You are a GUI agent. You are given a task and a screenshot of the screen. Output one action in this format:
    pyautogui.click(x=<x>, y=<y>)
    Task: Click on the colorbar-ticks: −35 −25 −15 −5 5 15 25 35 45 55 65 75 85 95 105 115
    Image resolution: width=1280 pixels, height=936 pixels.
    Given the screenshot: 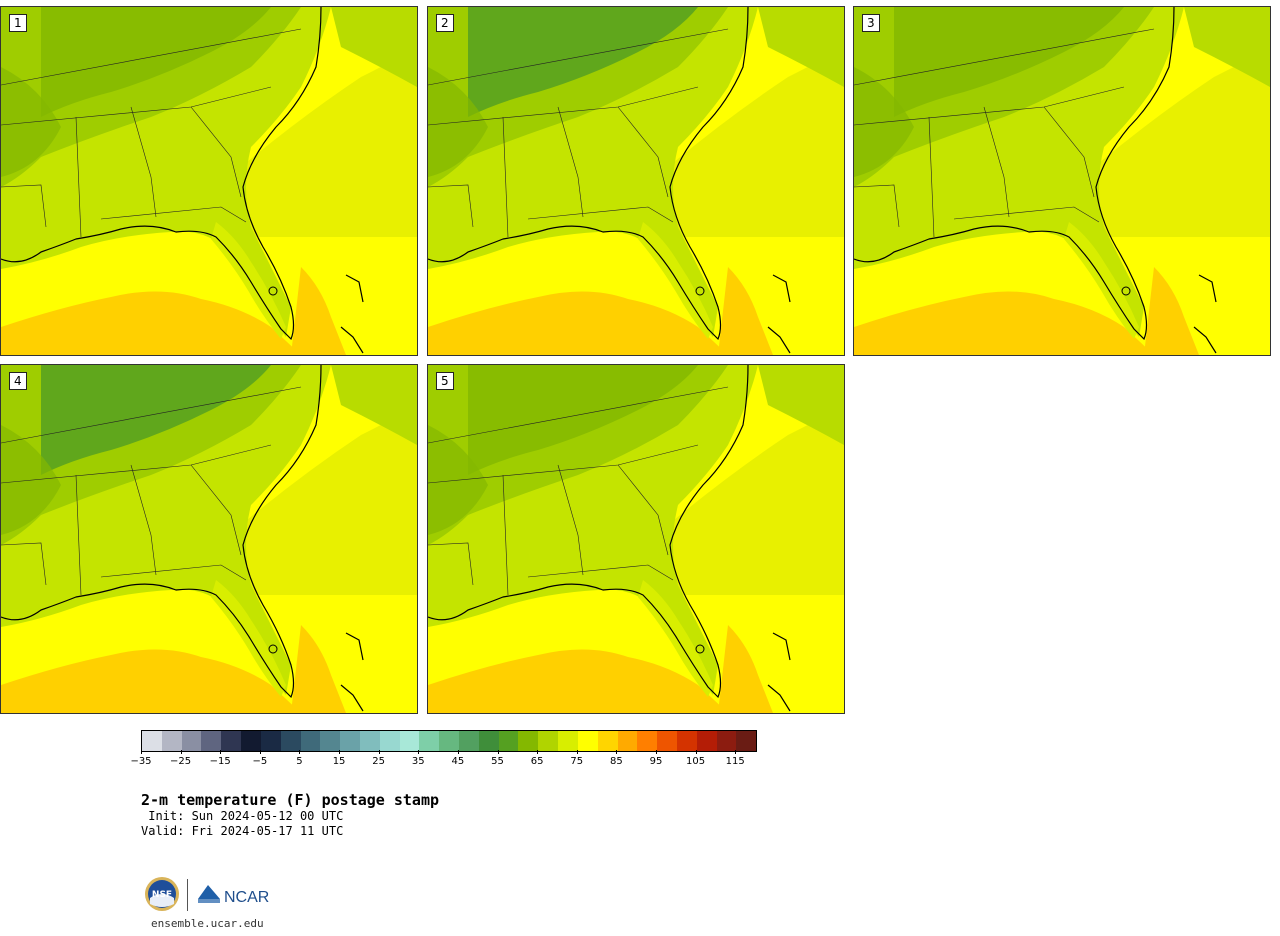 What is the action you would take?
    pyautogui.click(x=442, y=760)
    